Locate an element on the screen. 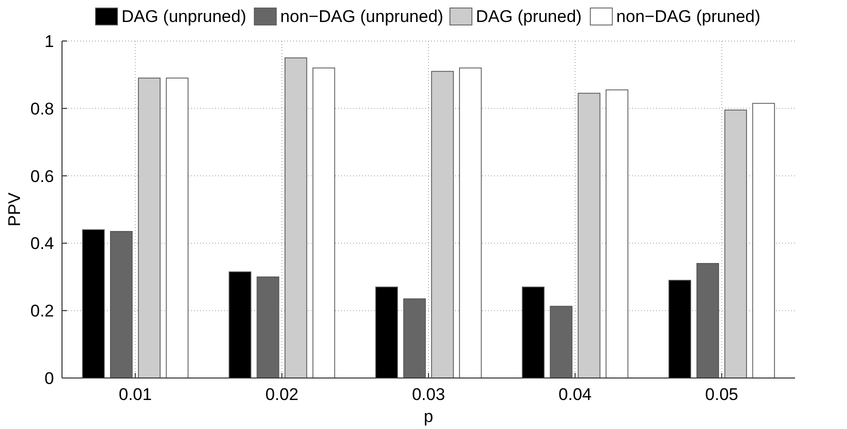 The image size is (847, 429). y-tick-label: 0.4 is located at coordinates (42, 244).